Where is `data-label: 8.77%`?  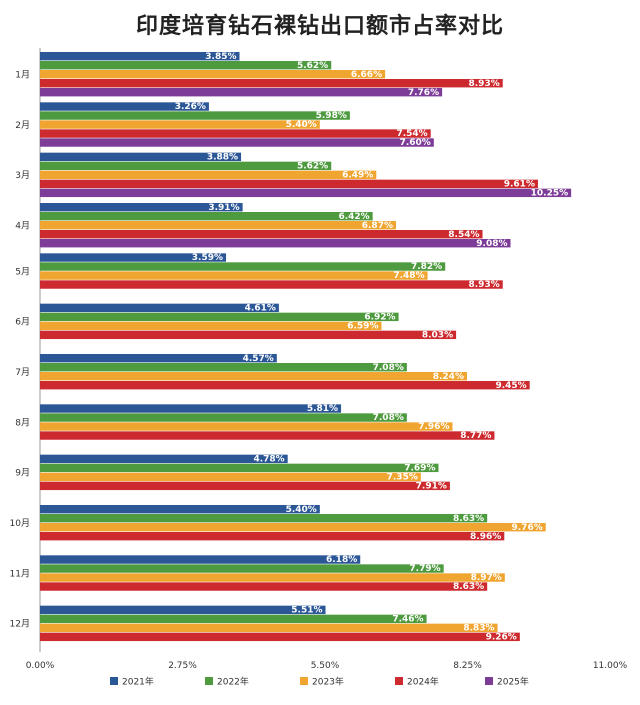 data-label: 8.77% is located at coordinates (475, 436).